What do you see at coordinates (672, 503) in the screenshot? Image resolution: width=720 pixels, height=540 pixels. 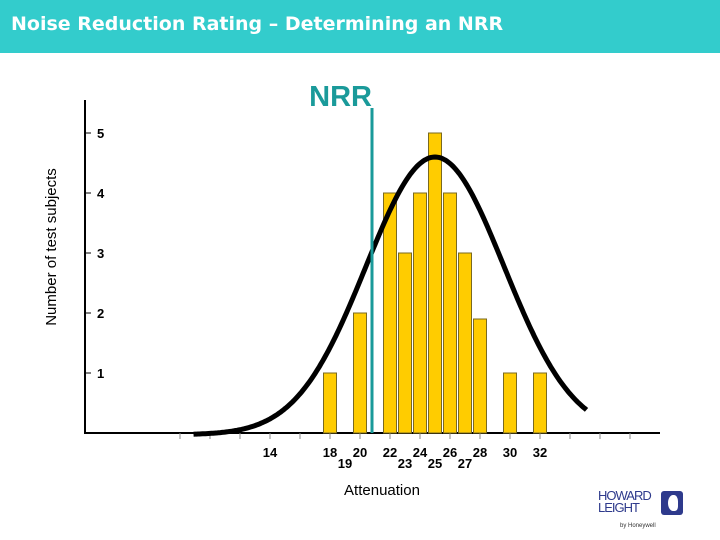 I see `face-logo-icon` at bounding box center [672, 503].